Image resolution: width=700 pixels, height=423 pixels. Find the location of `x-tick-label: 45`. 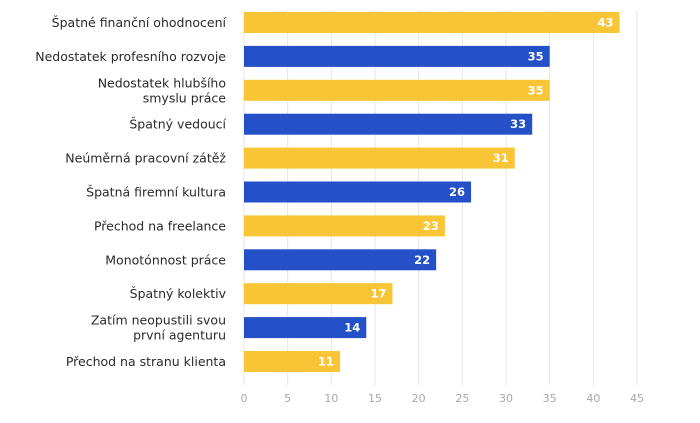

x-tick-label: 45 is located at coordinates (637, 398).